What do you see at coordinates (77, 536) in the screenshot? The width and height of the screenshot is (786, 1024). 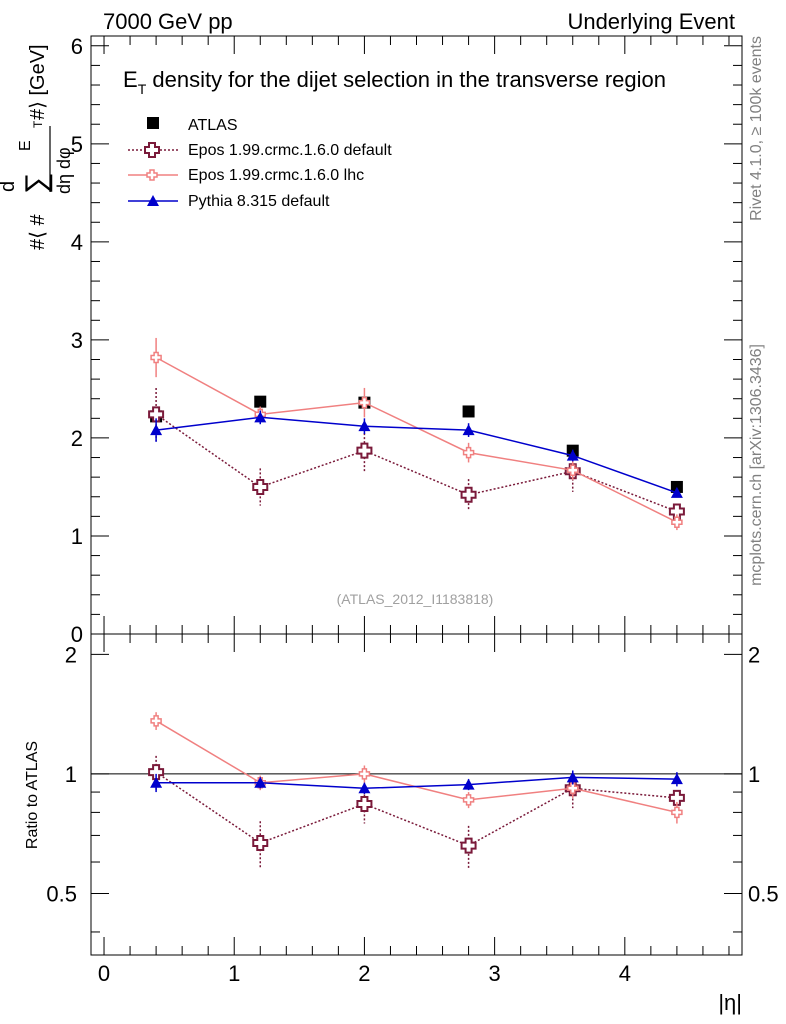 I see `main-ytick-label: 1` at bounding box center [77, 536].